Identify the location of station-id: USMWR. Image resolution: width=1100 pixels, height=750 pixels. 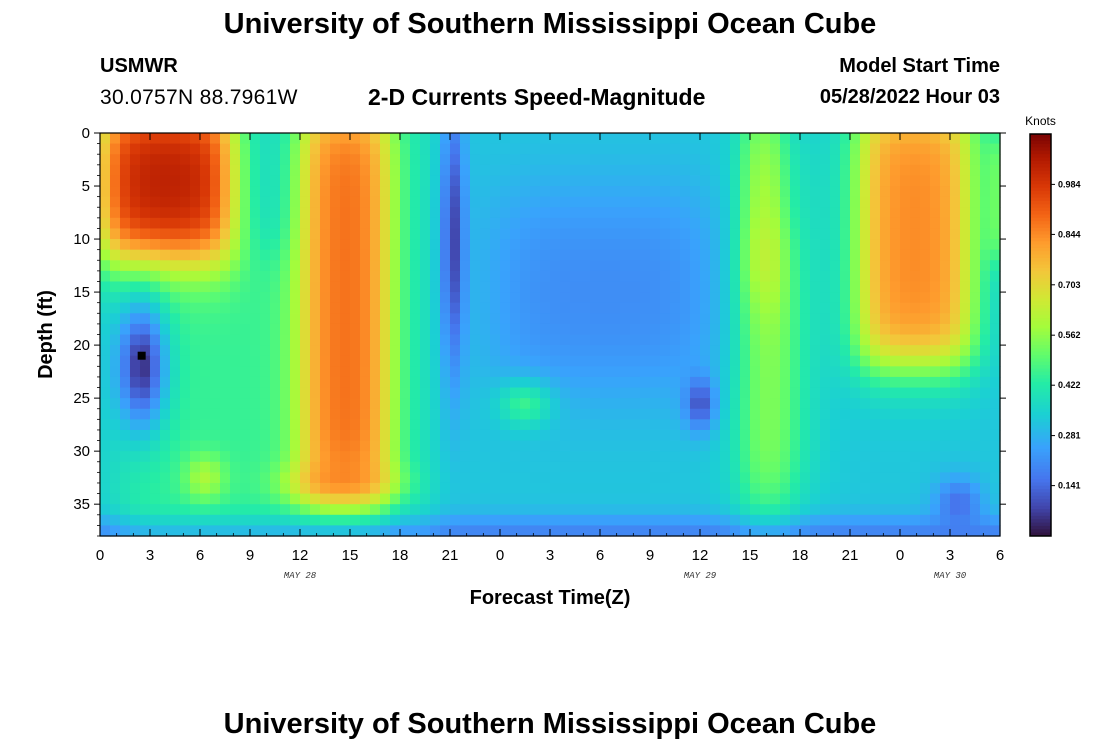
(139, 66).